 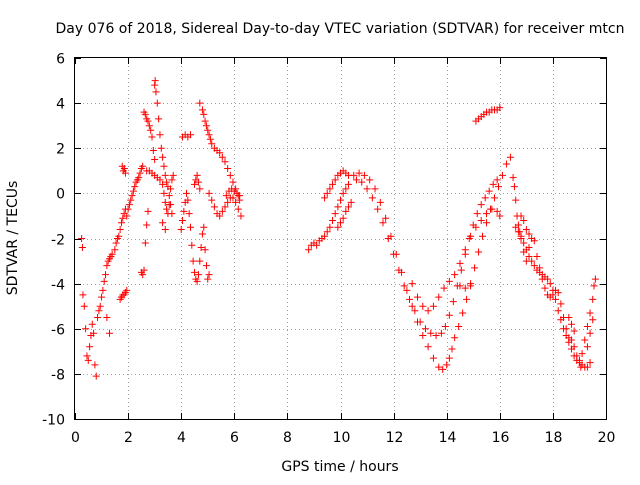 I want to click on x-tick-label: 8, so click(x=287, y=438).